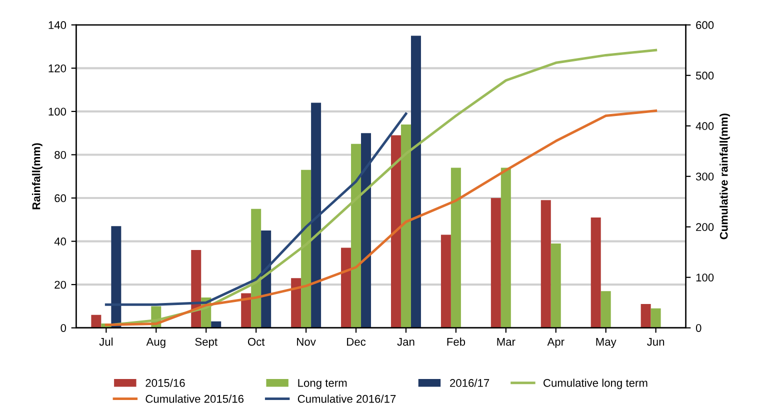 This screenshot has height=415, width=762. Describe the element at coordinates (322, 384) in the screenshot. I see `legend-label: Long term` at that location.